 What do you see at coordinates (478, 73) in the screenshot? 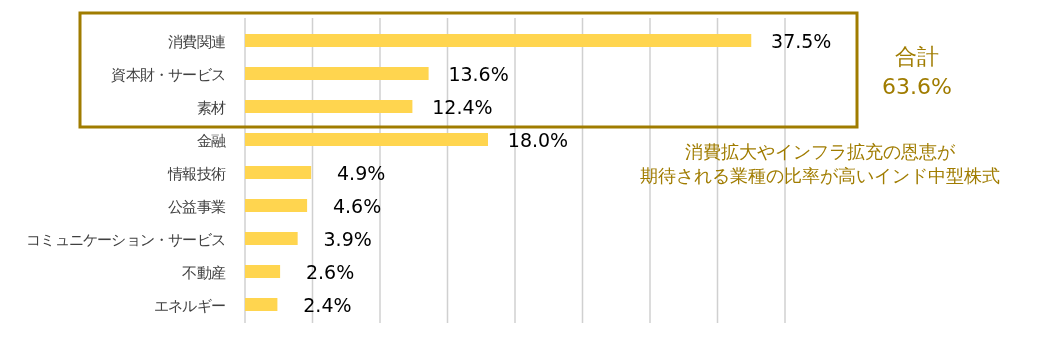
I see `data-label: 13.6%` at bounding box center [478, 73].